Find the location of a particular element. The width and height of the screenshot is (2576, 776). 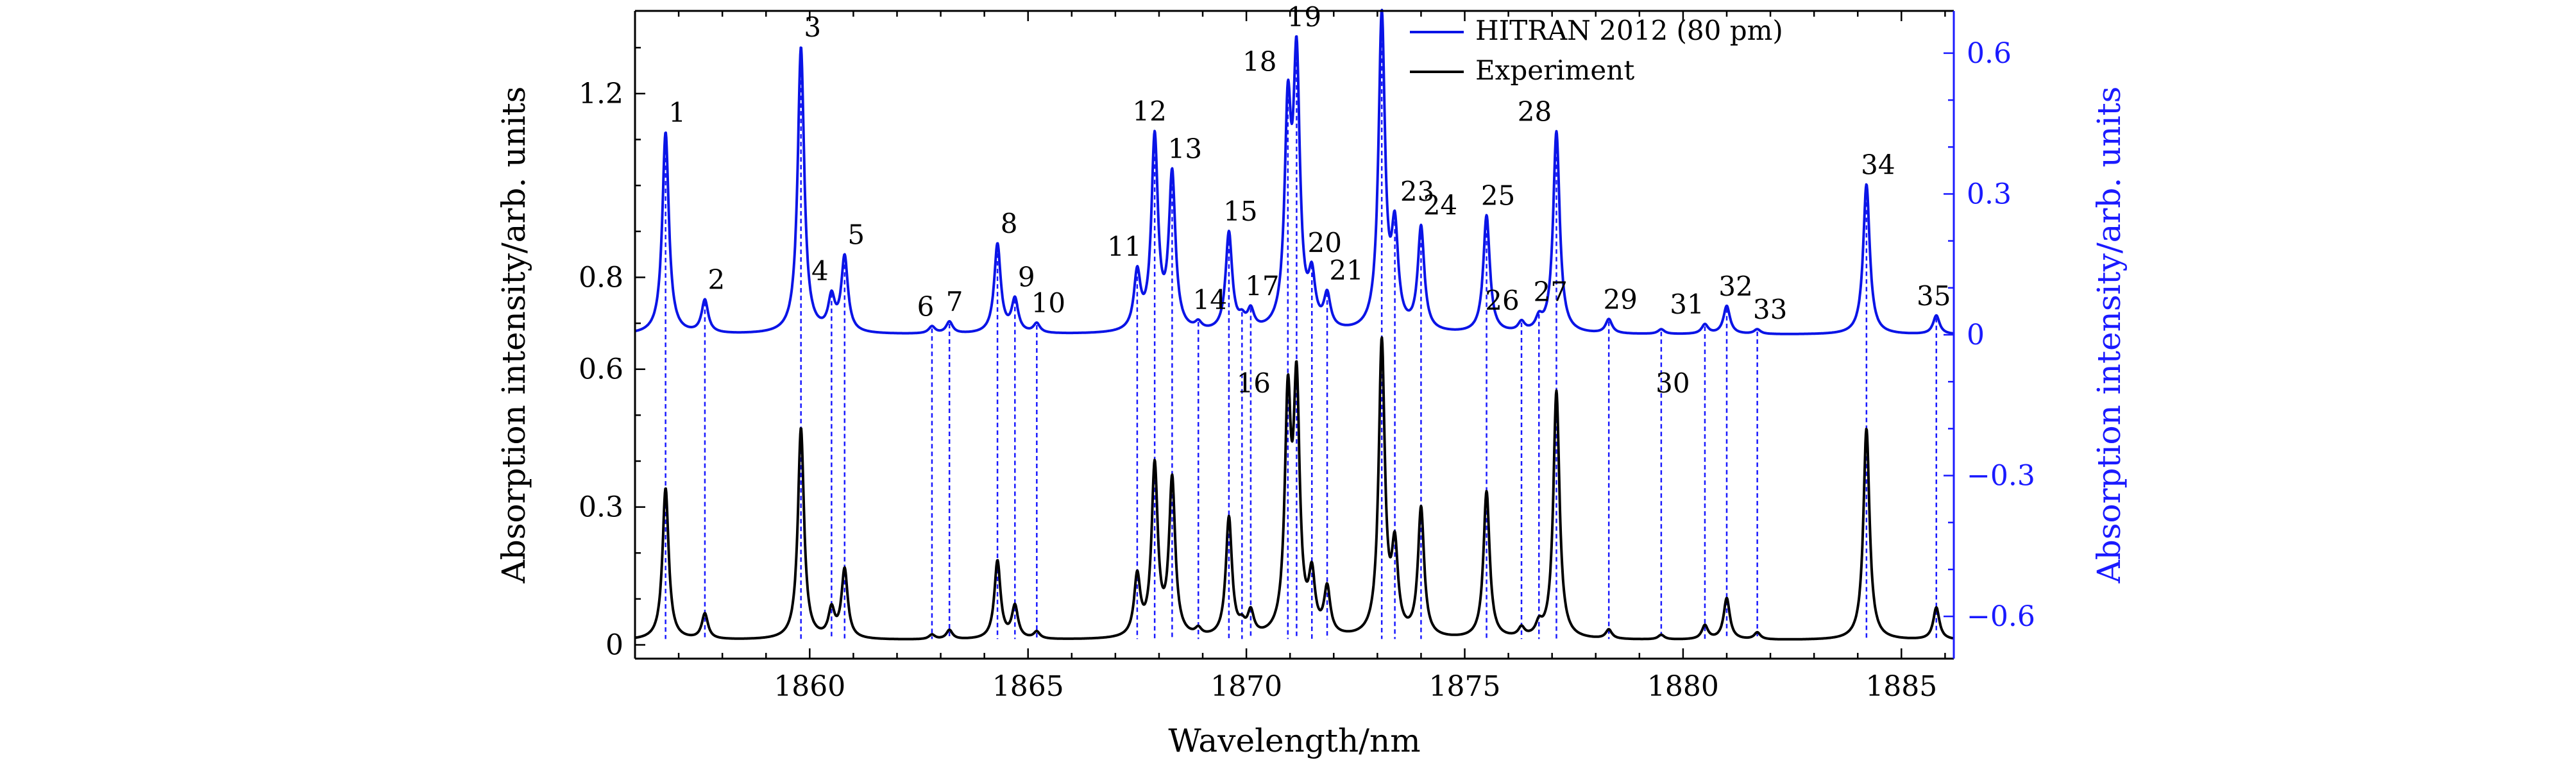

peak-label-35: 35 is located at coordinates (1934, 296).